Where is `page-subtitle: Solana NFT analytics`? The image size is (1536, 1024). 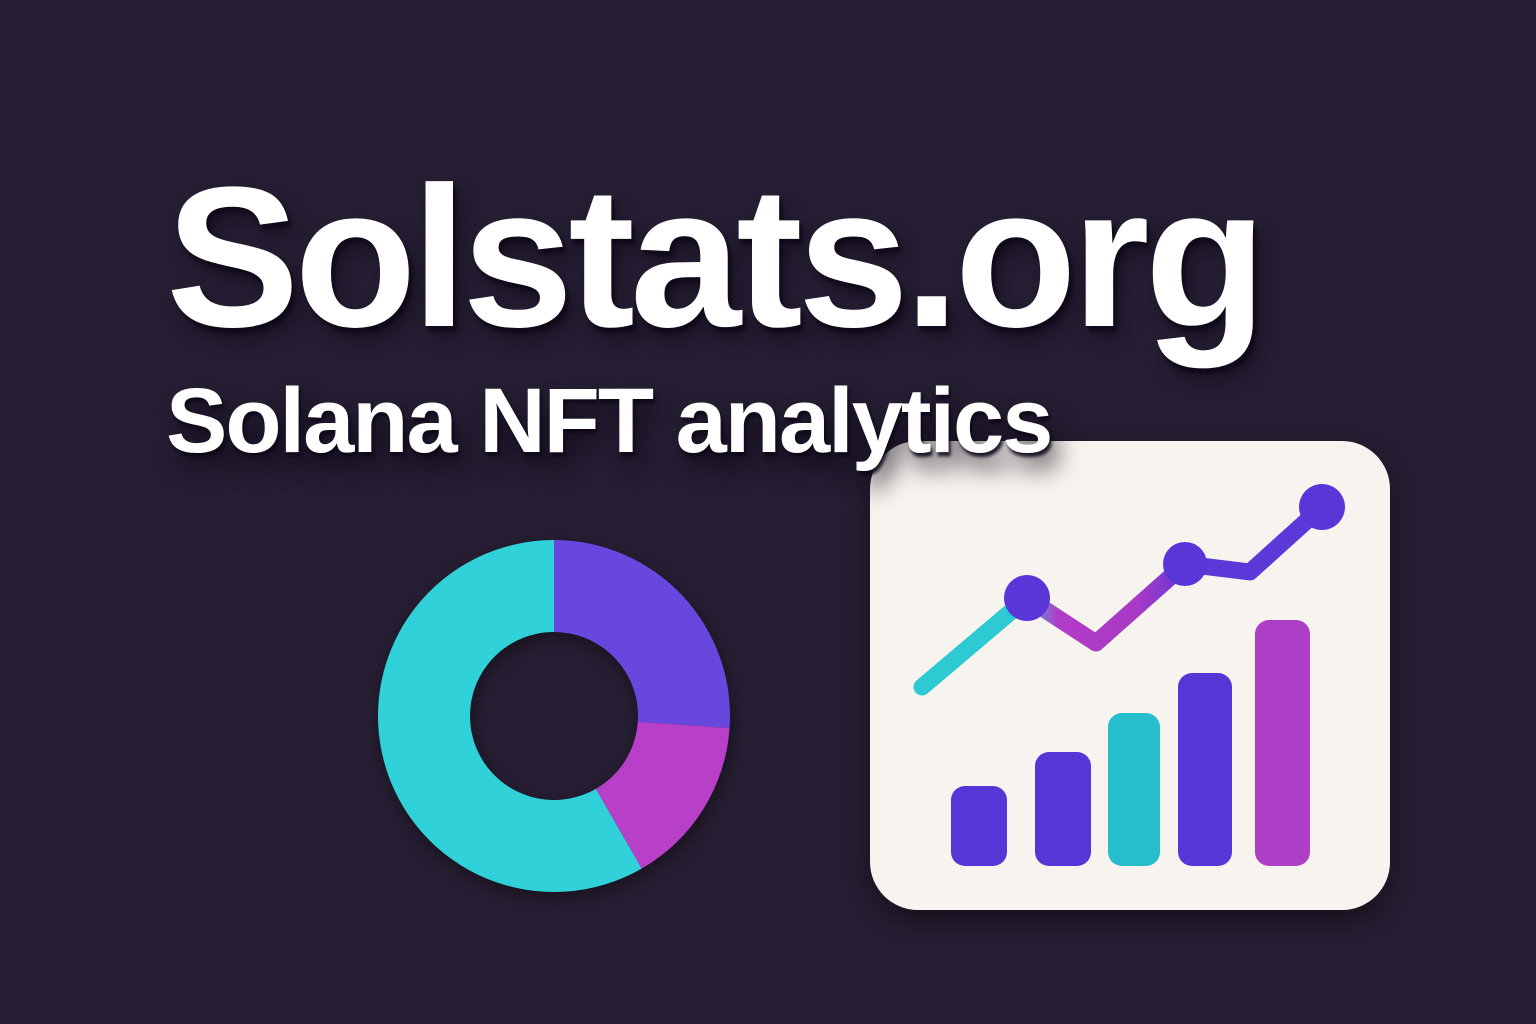
page-subtitle: Solana NFT analytics is located at coordinates (609, 421).